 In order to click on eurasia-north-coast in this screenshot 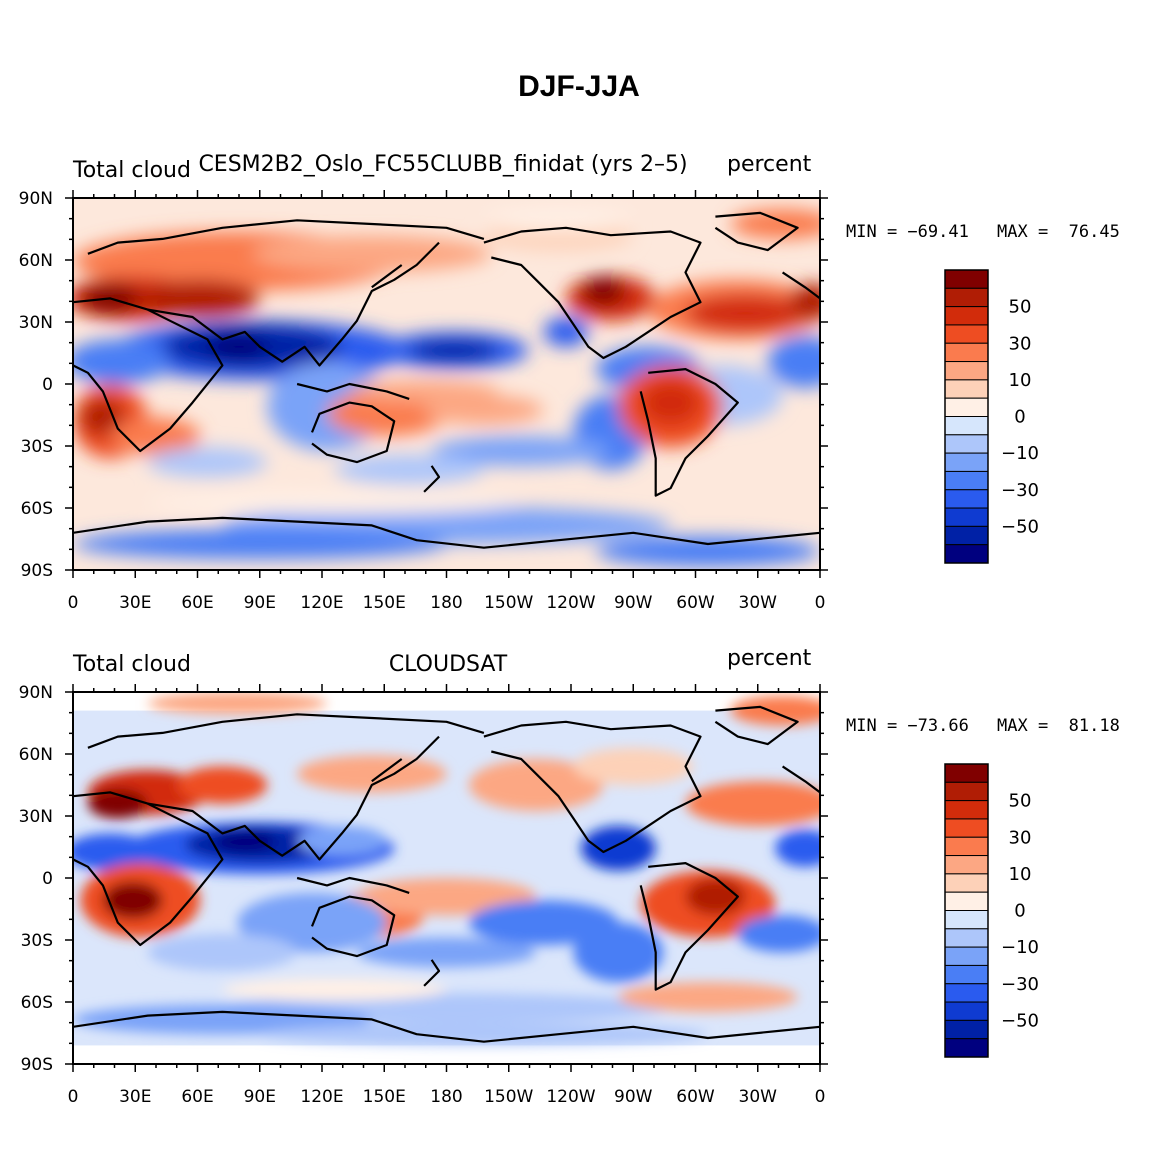, I will do `click(286, 237)`.